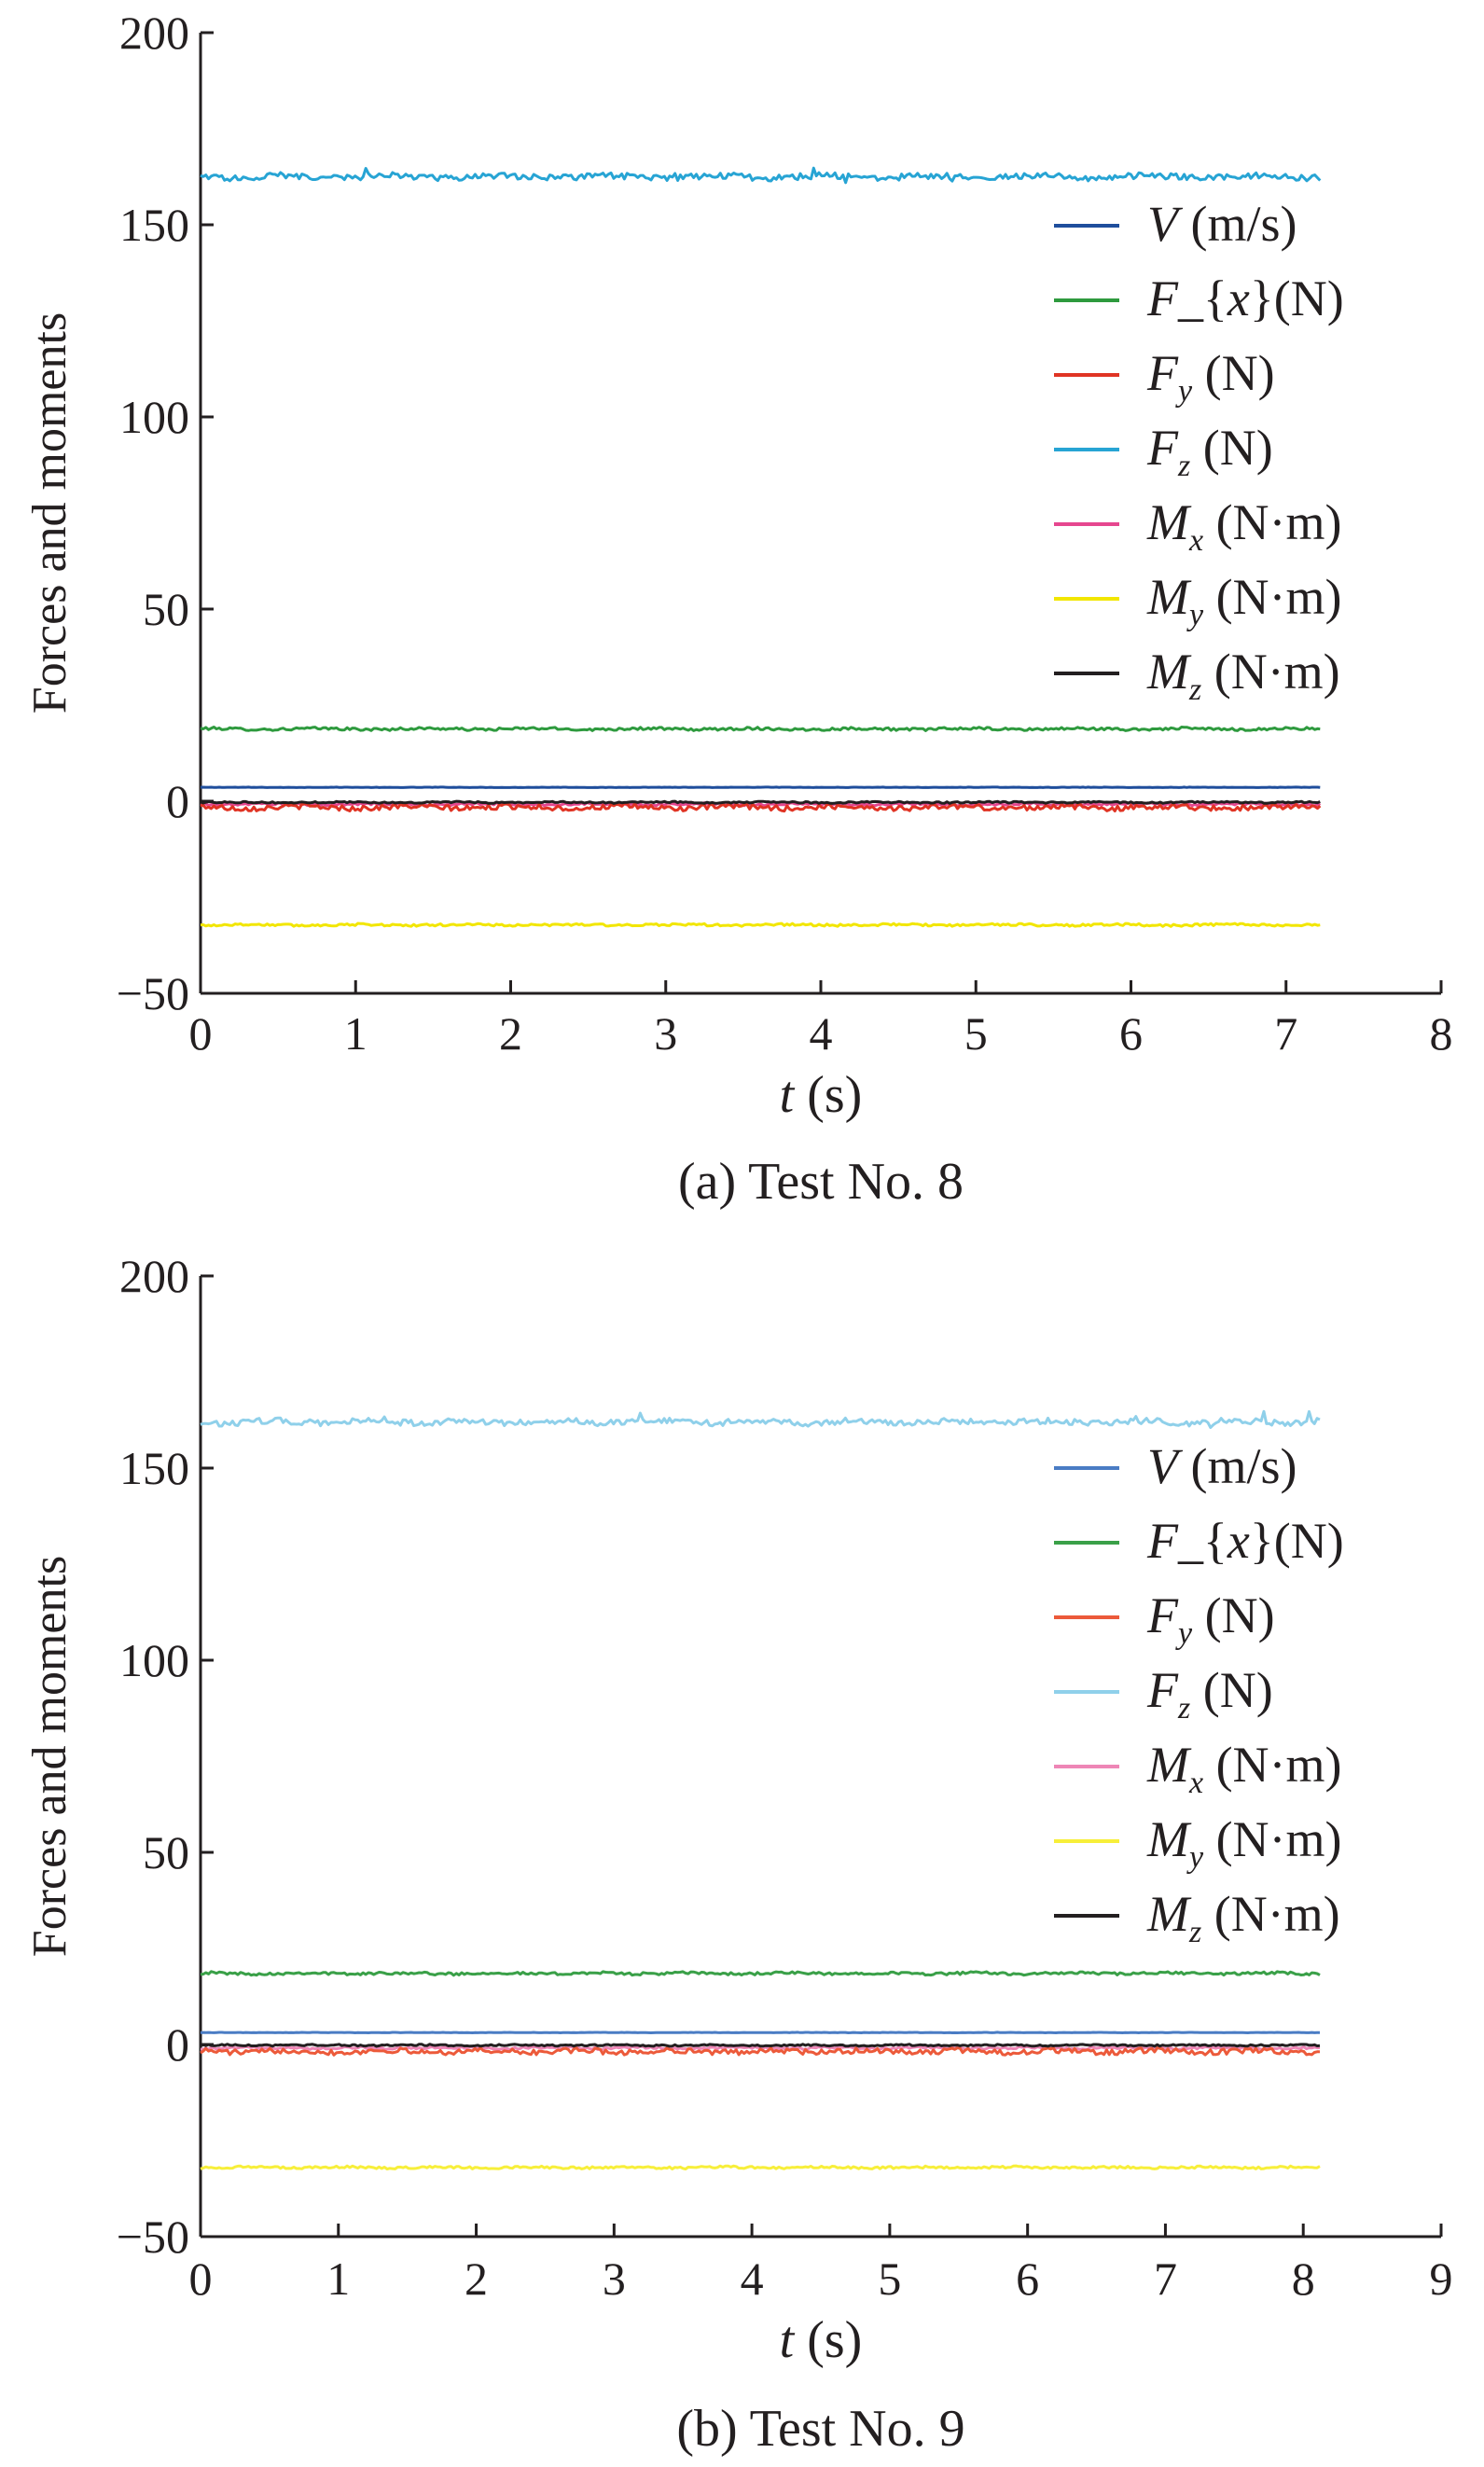 This screenshot has width=1484, height=2467. What do you see at coordinates (821, 1182) in the screenshot?
I see `panel-caption: (a) Test No. 8` at bounding box center [821, 1182].